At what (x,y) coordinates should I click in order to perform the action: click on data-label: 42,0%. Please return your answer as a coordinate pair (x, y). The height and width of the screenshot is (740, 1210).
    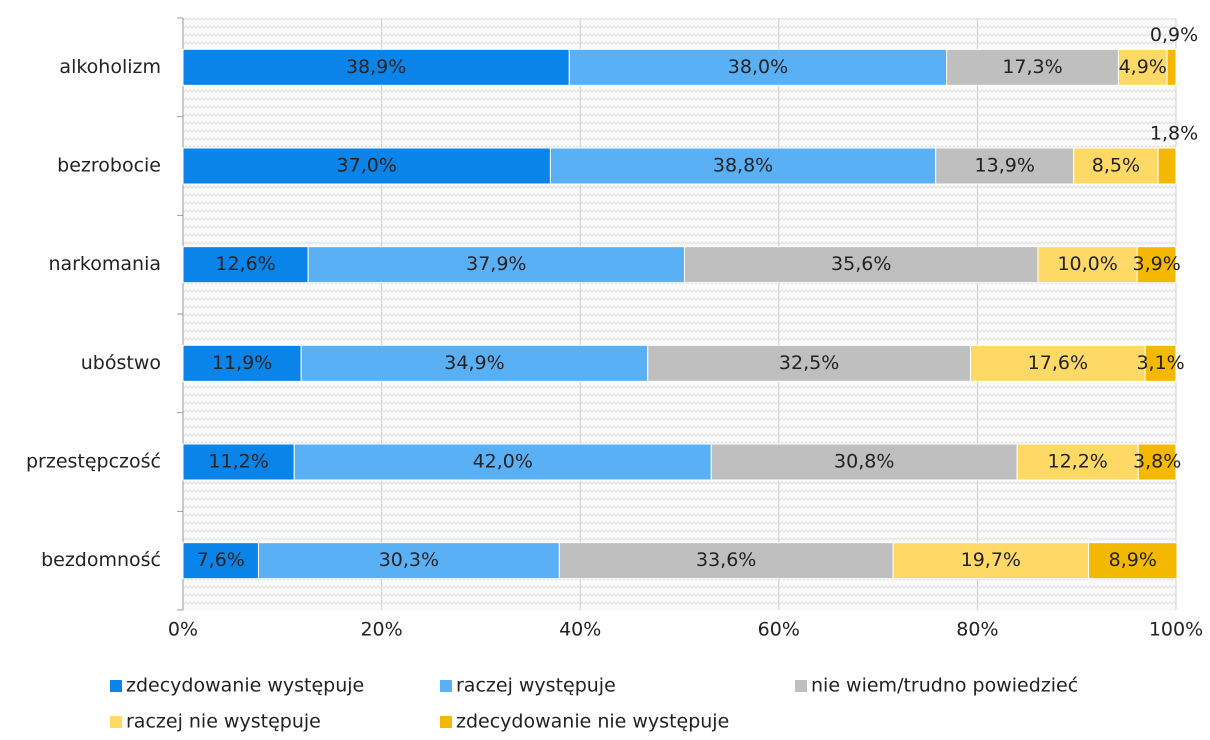
    Looking at the image, I should click on (503, 462).